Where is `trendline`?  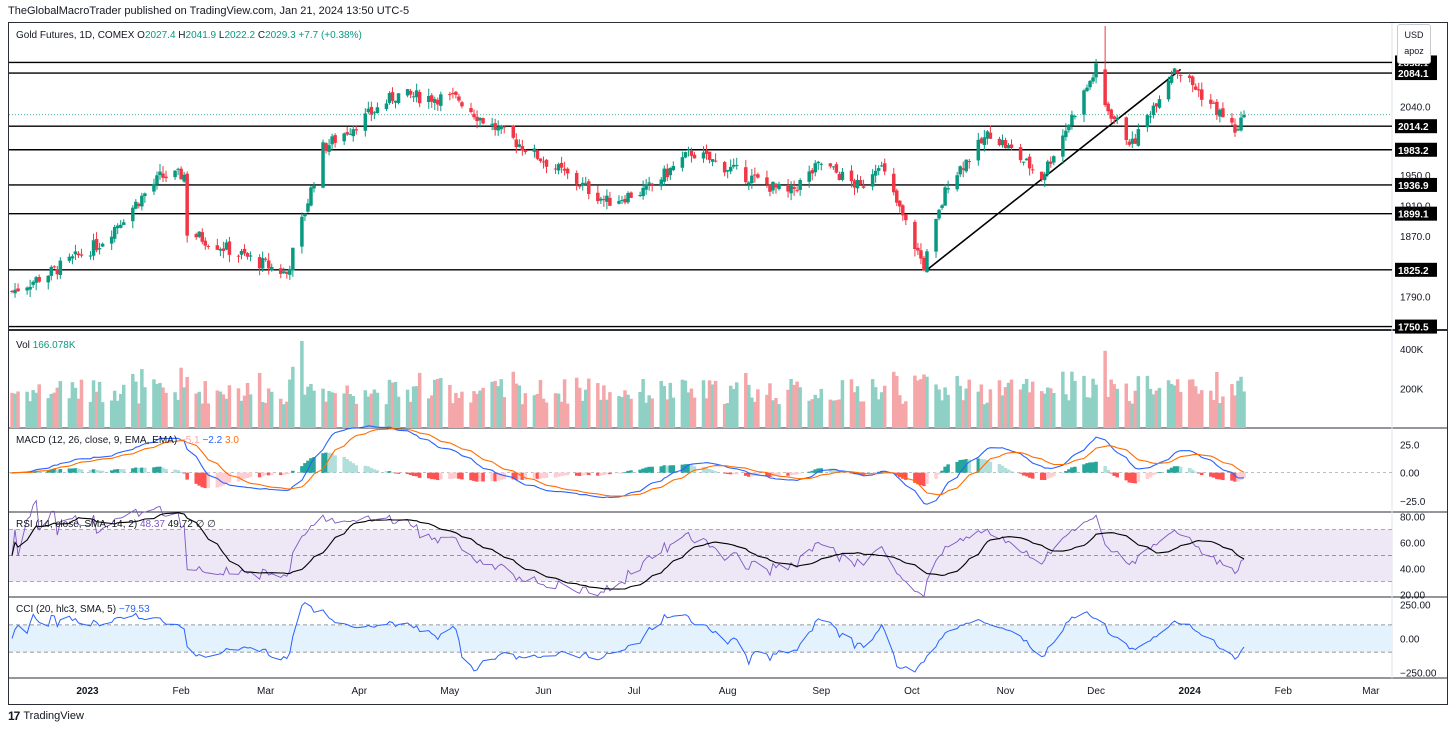
trendline is located at coordinates (1054, 169).